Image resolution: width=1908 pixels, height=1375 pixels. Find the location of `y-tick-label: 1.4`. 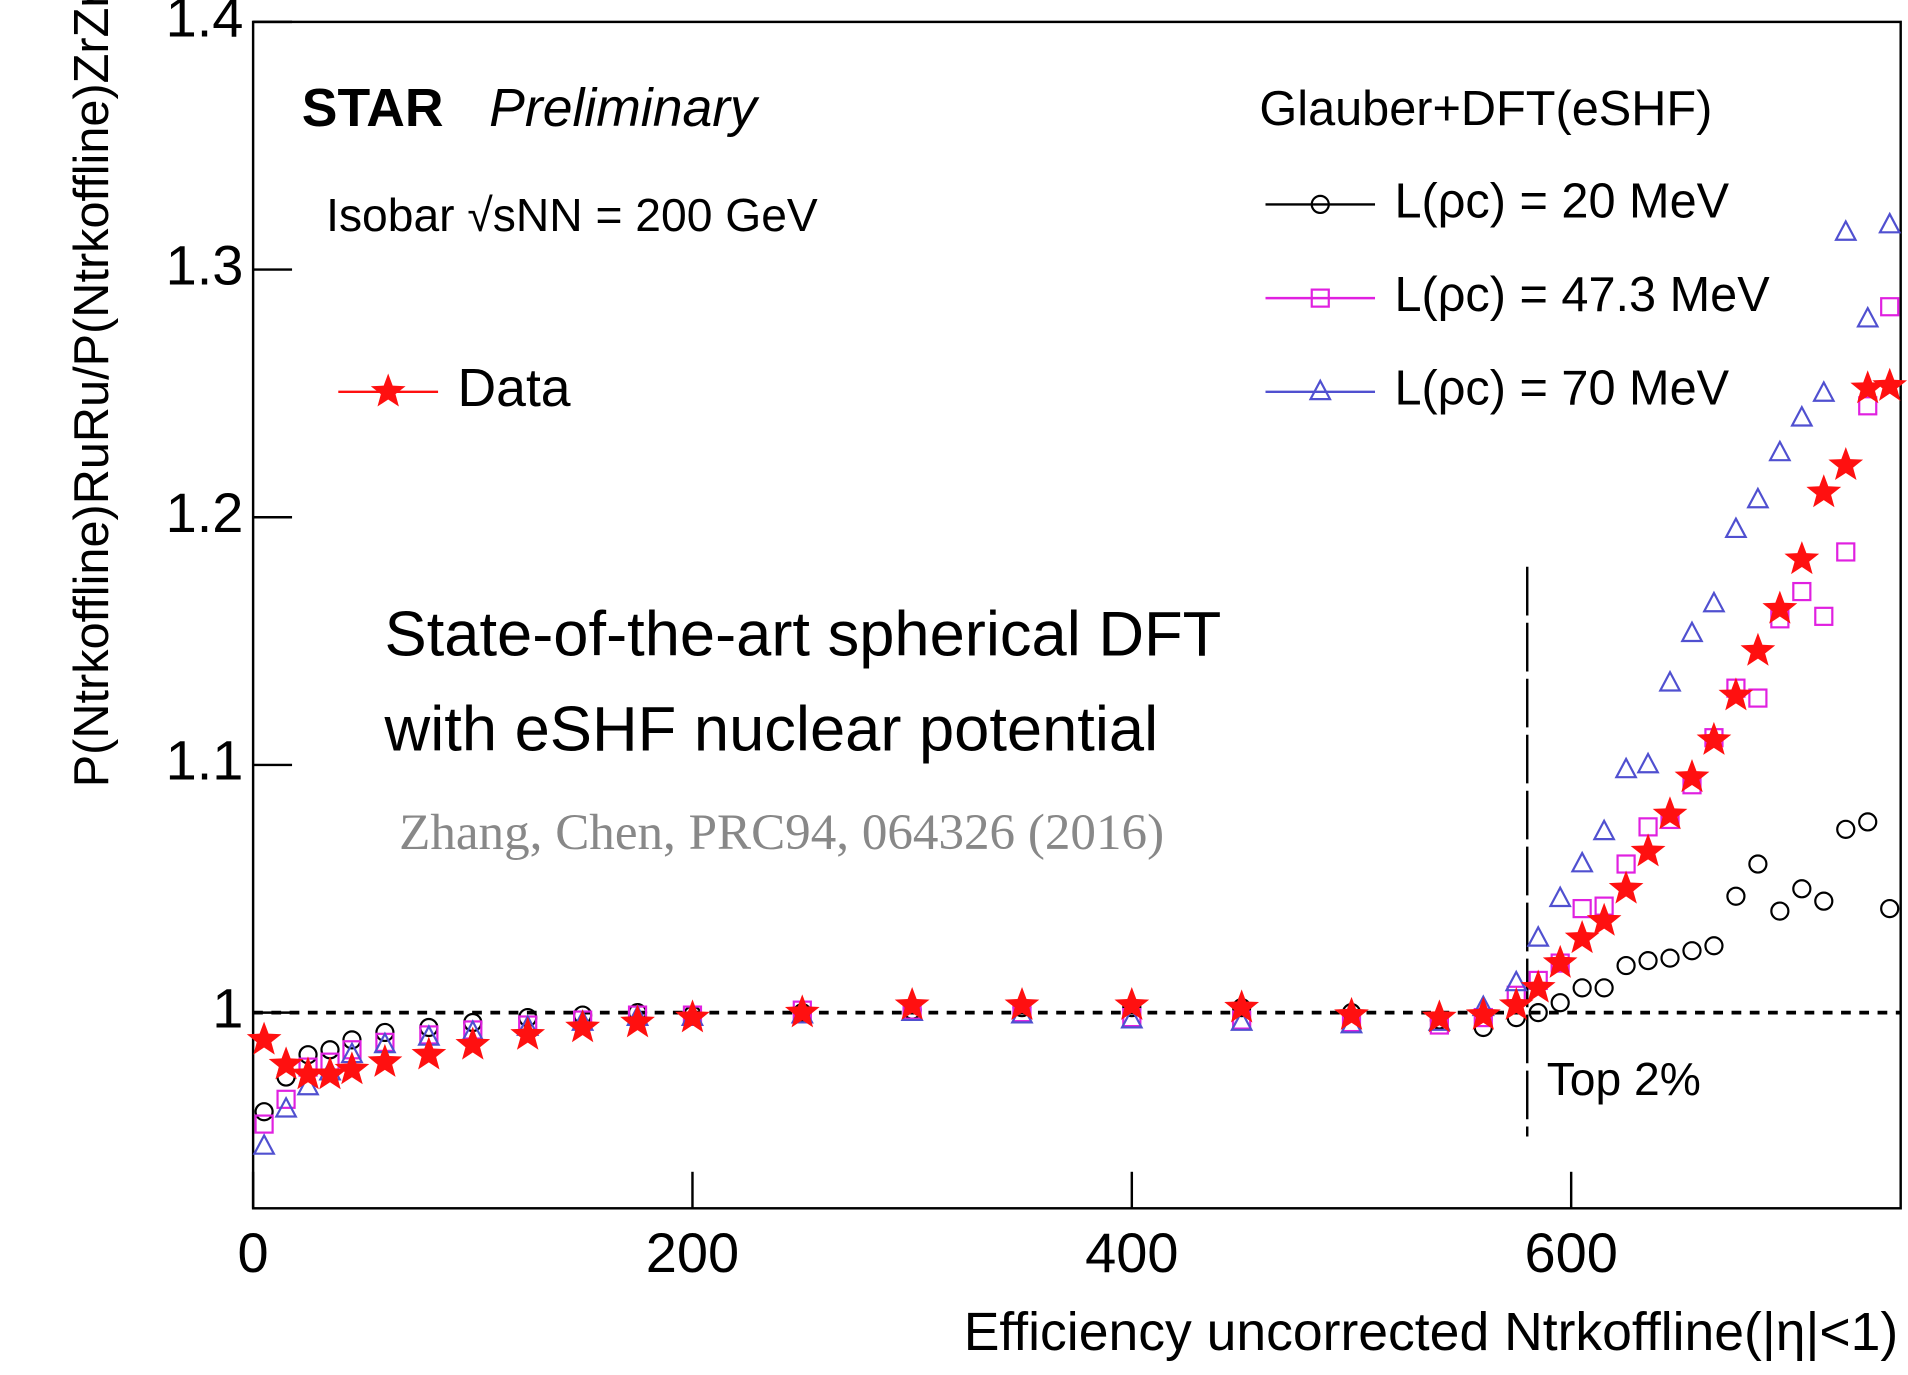

y-tick-label: 1.4 is located at coordinates (205, 24).